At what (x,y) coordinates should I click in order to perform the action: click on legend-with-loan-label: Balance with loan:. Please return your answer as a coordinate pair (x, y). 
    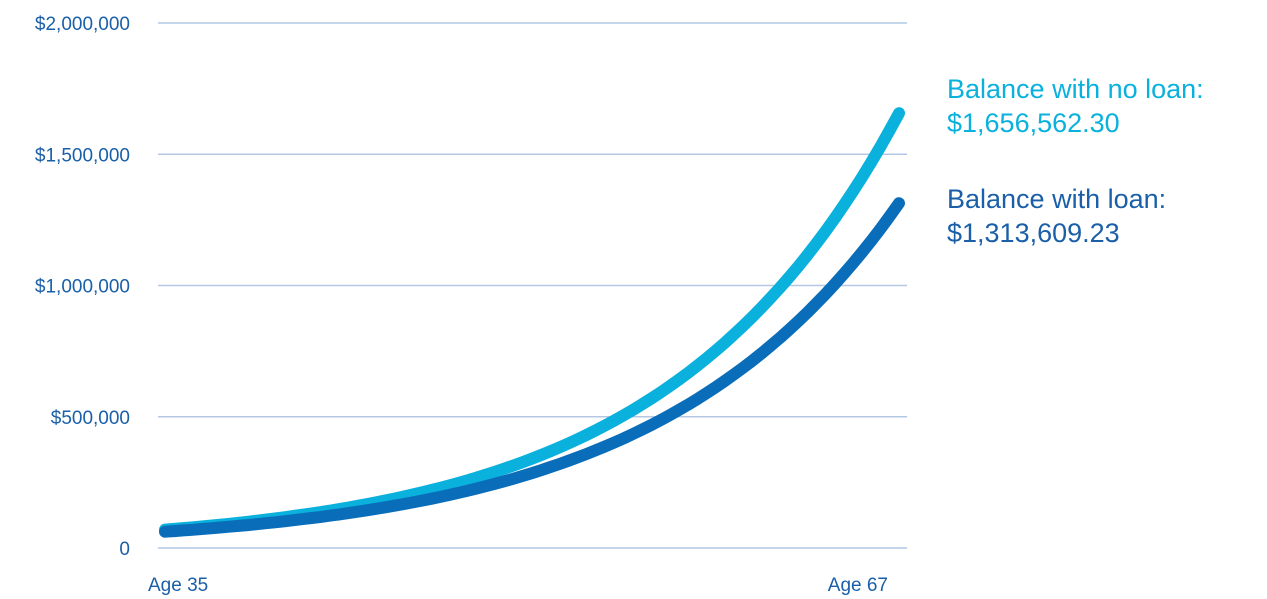
    Looking at the image, I should click on (1057, 199).